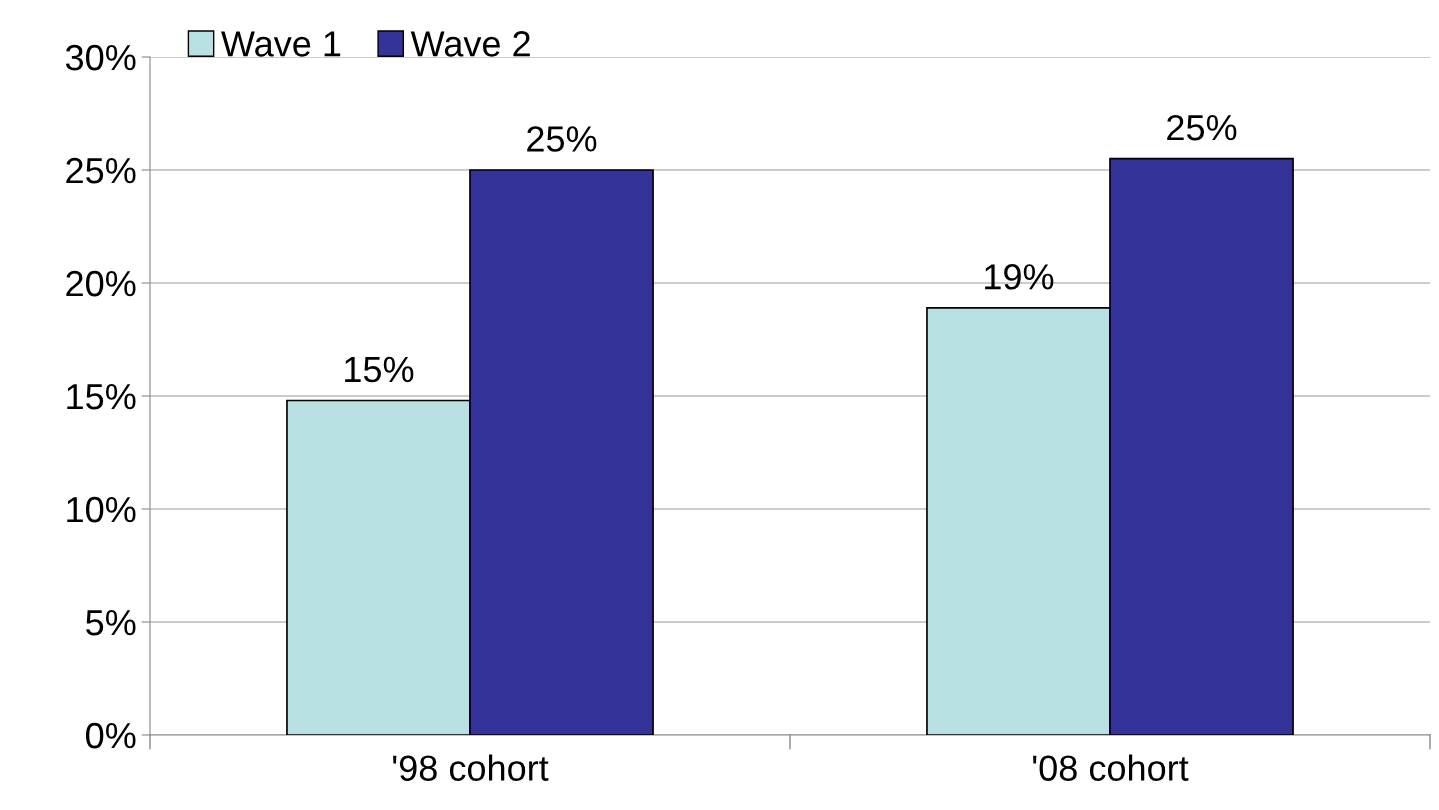 The image size is (1439, 810). I want to click on x-tick-label: '08 cohort, so click(1111, 767).